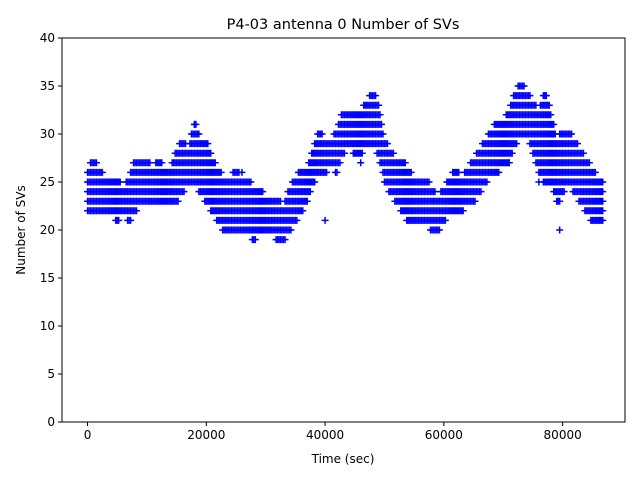 The width and height of the screenshot is (640, 480). What do you see at coordinates (47, 134) in the screenshot?
I see `y-tick-label: 30` at bounding box center [47, 134].